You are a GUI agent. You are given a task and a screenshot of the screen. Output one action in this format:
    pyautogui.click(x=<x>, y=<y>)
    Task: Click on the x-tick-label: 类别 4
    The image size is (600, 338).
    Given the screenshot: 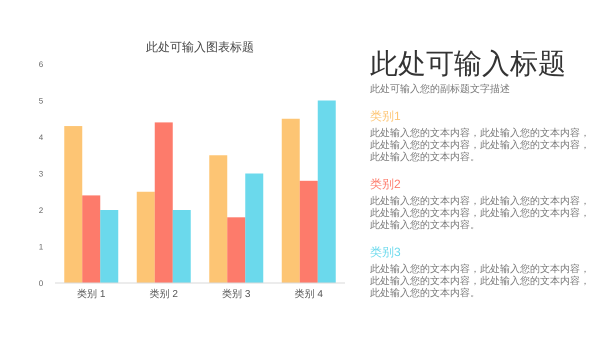 What is the action you would take?
    pyautogui.click(x=309, y=294)
    